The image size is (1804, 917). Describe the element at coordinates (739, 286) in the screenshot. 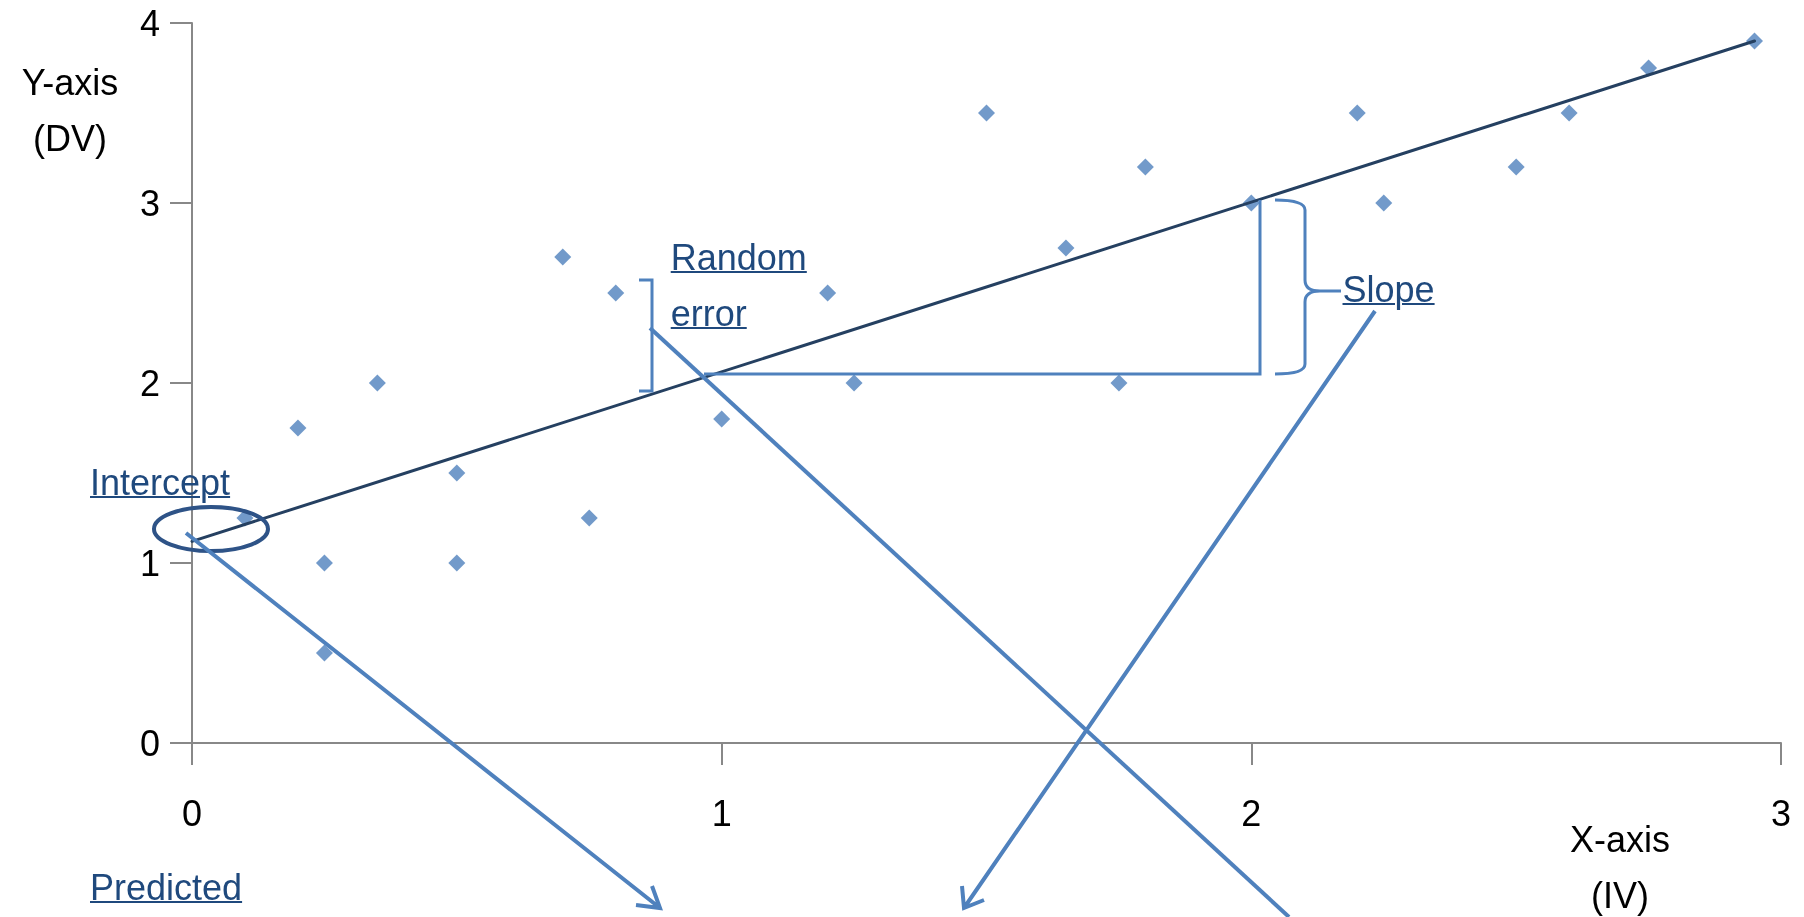

I see `annotation: Random error` at that location.